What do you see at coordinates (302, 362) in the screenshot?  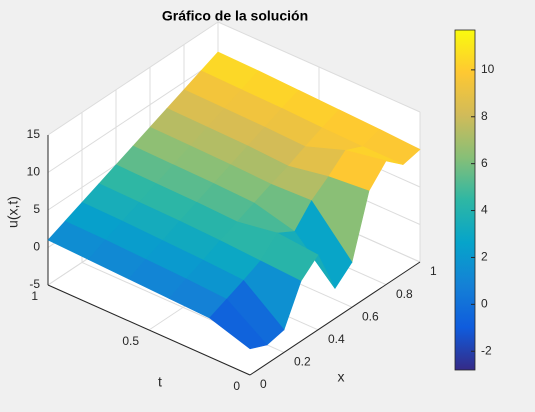 I see `x-tick-label: 0.2` at bounding box center [302, 362].